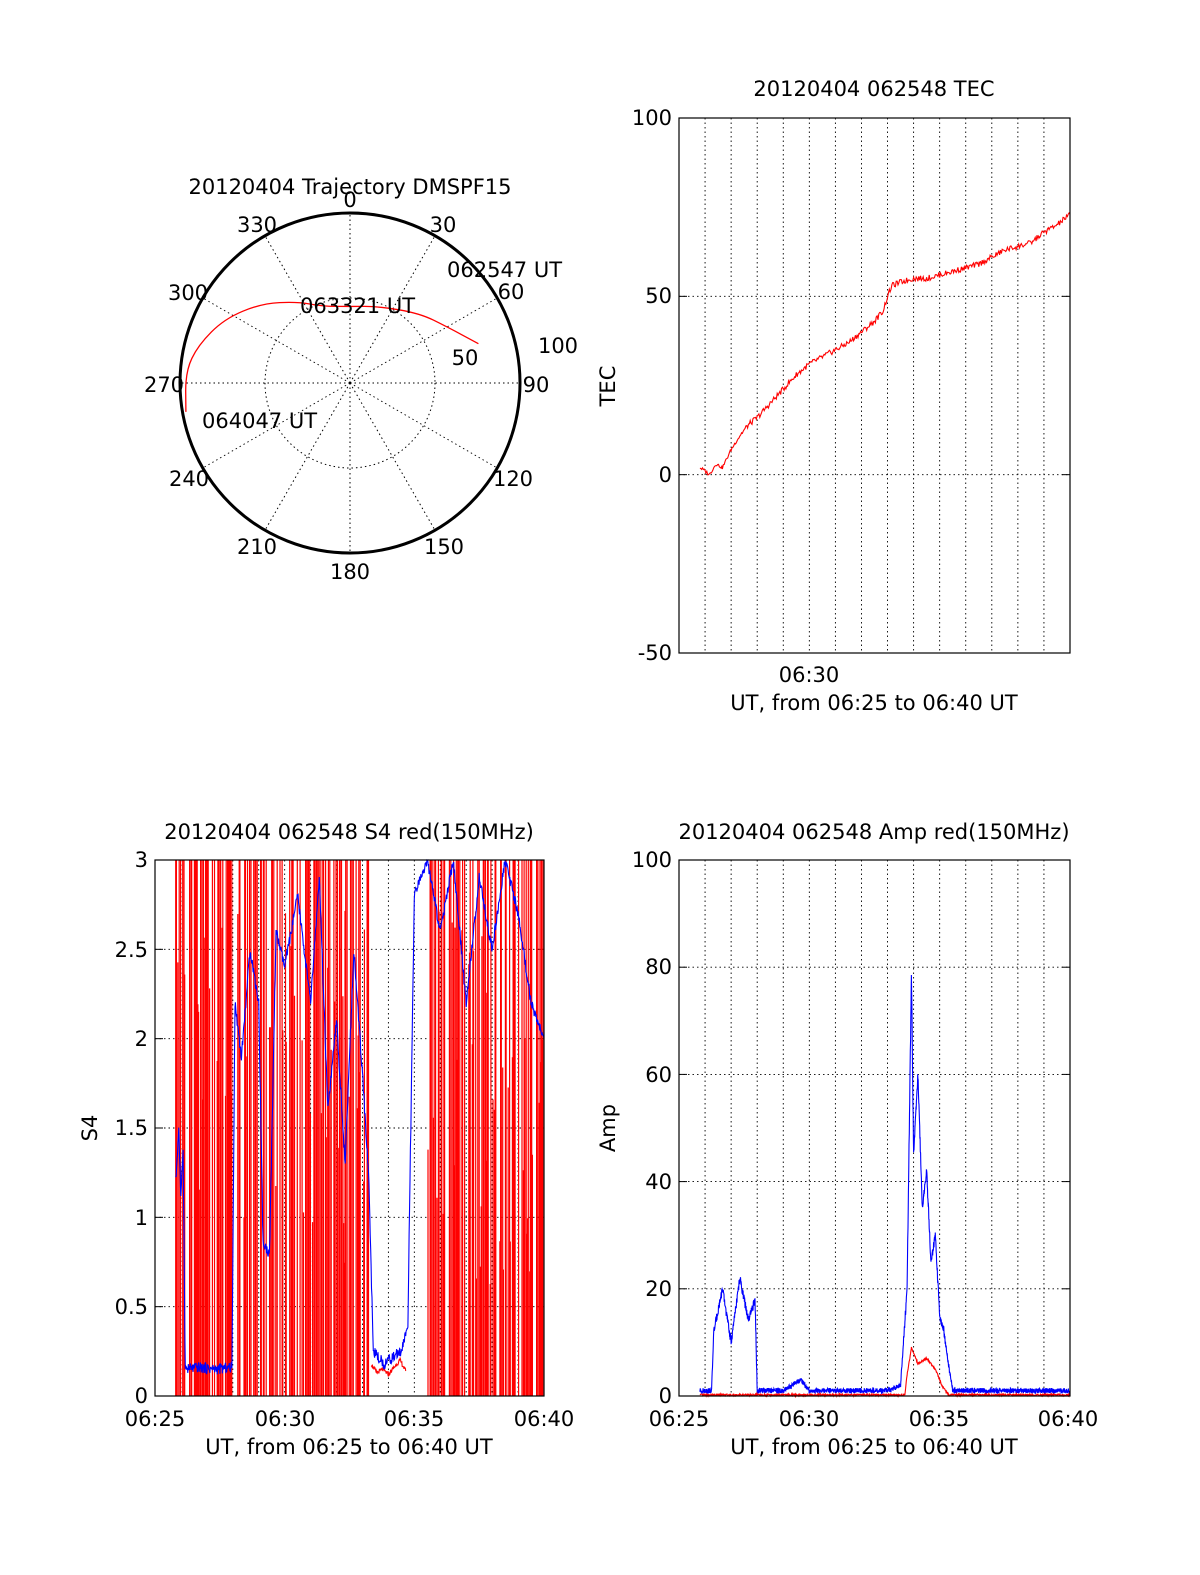  I want to click on amp-ytick-label: 80, so click(658, 967).